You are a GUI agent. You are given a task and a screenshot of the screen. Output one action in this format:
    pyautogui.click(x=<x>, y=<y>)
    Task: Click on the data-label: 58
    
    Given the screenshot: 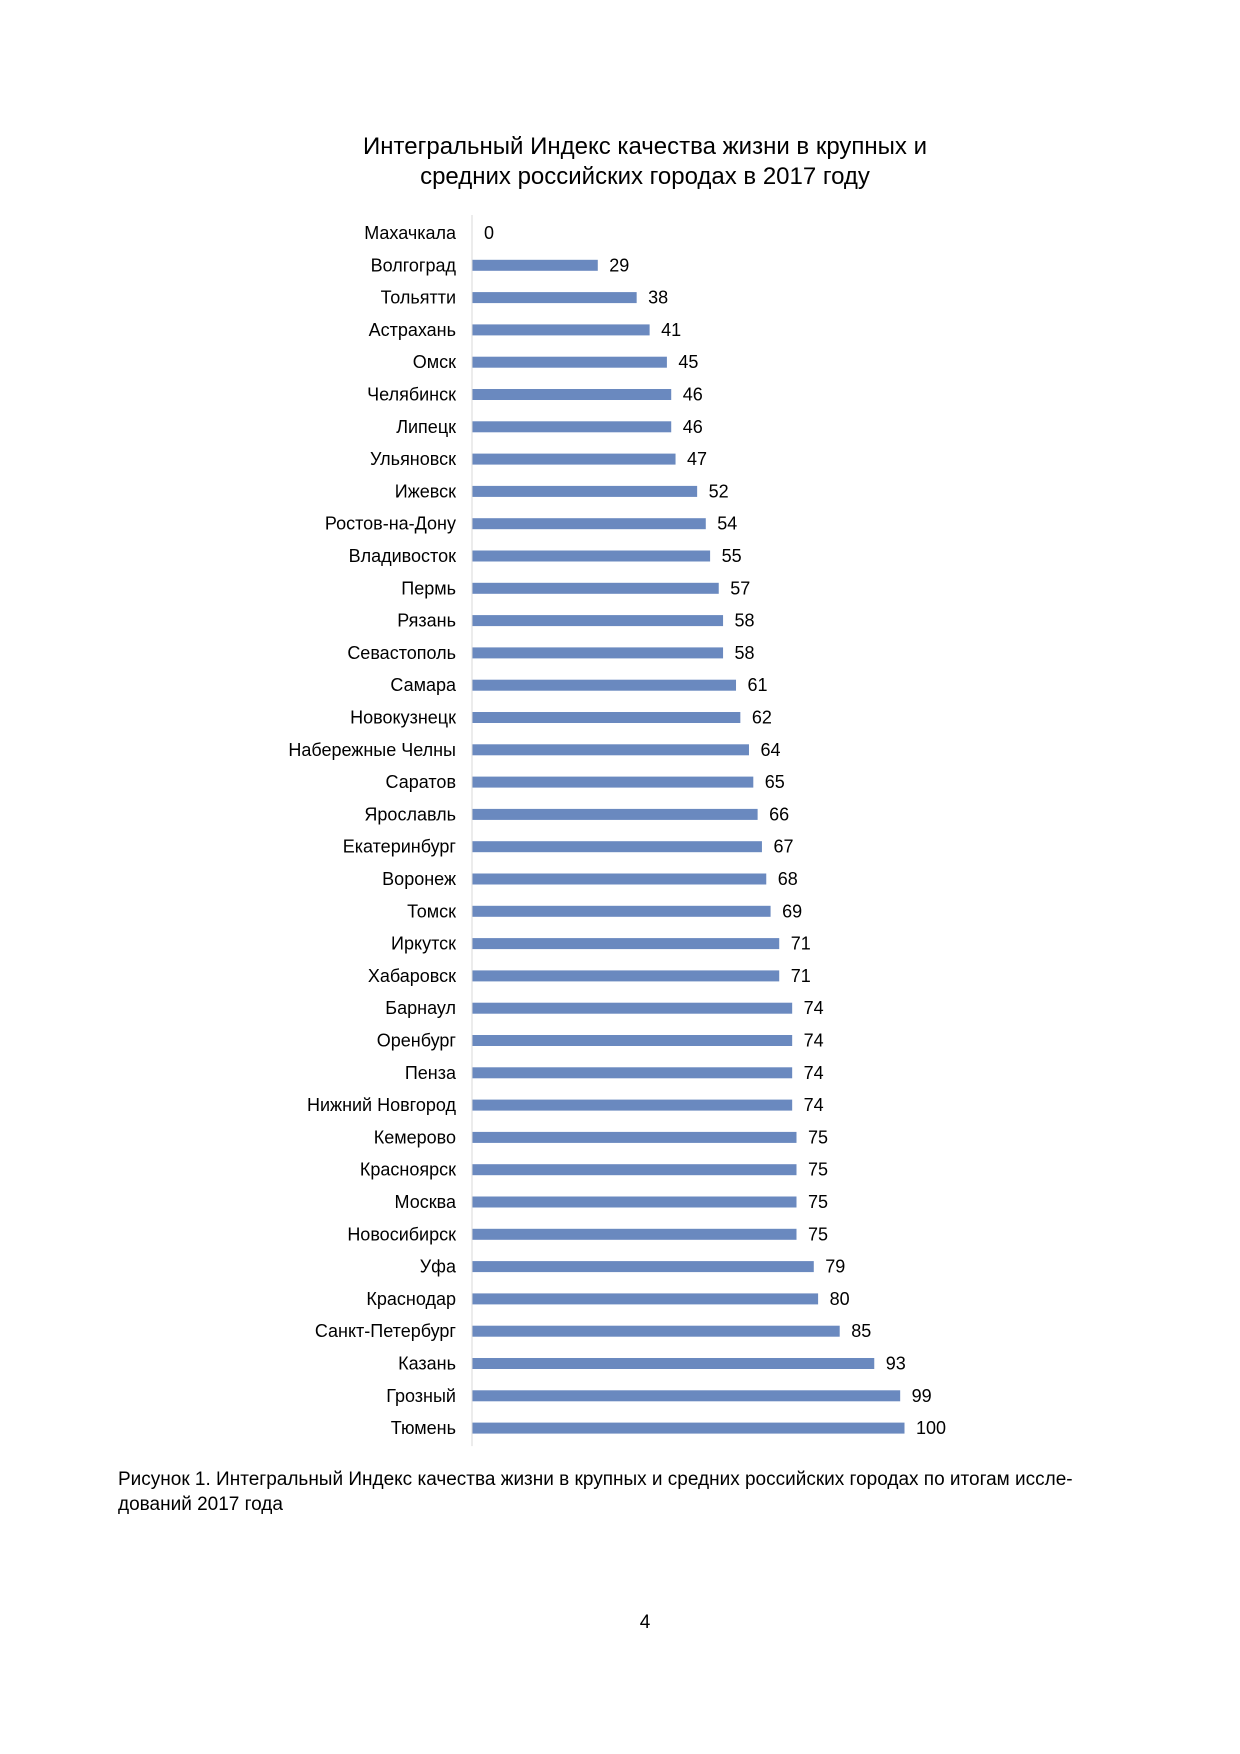 What is the action you would take?
    pyautogui.click(x=745, y=653)
    